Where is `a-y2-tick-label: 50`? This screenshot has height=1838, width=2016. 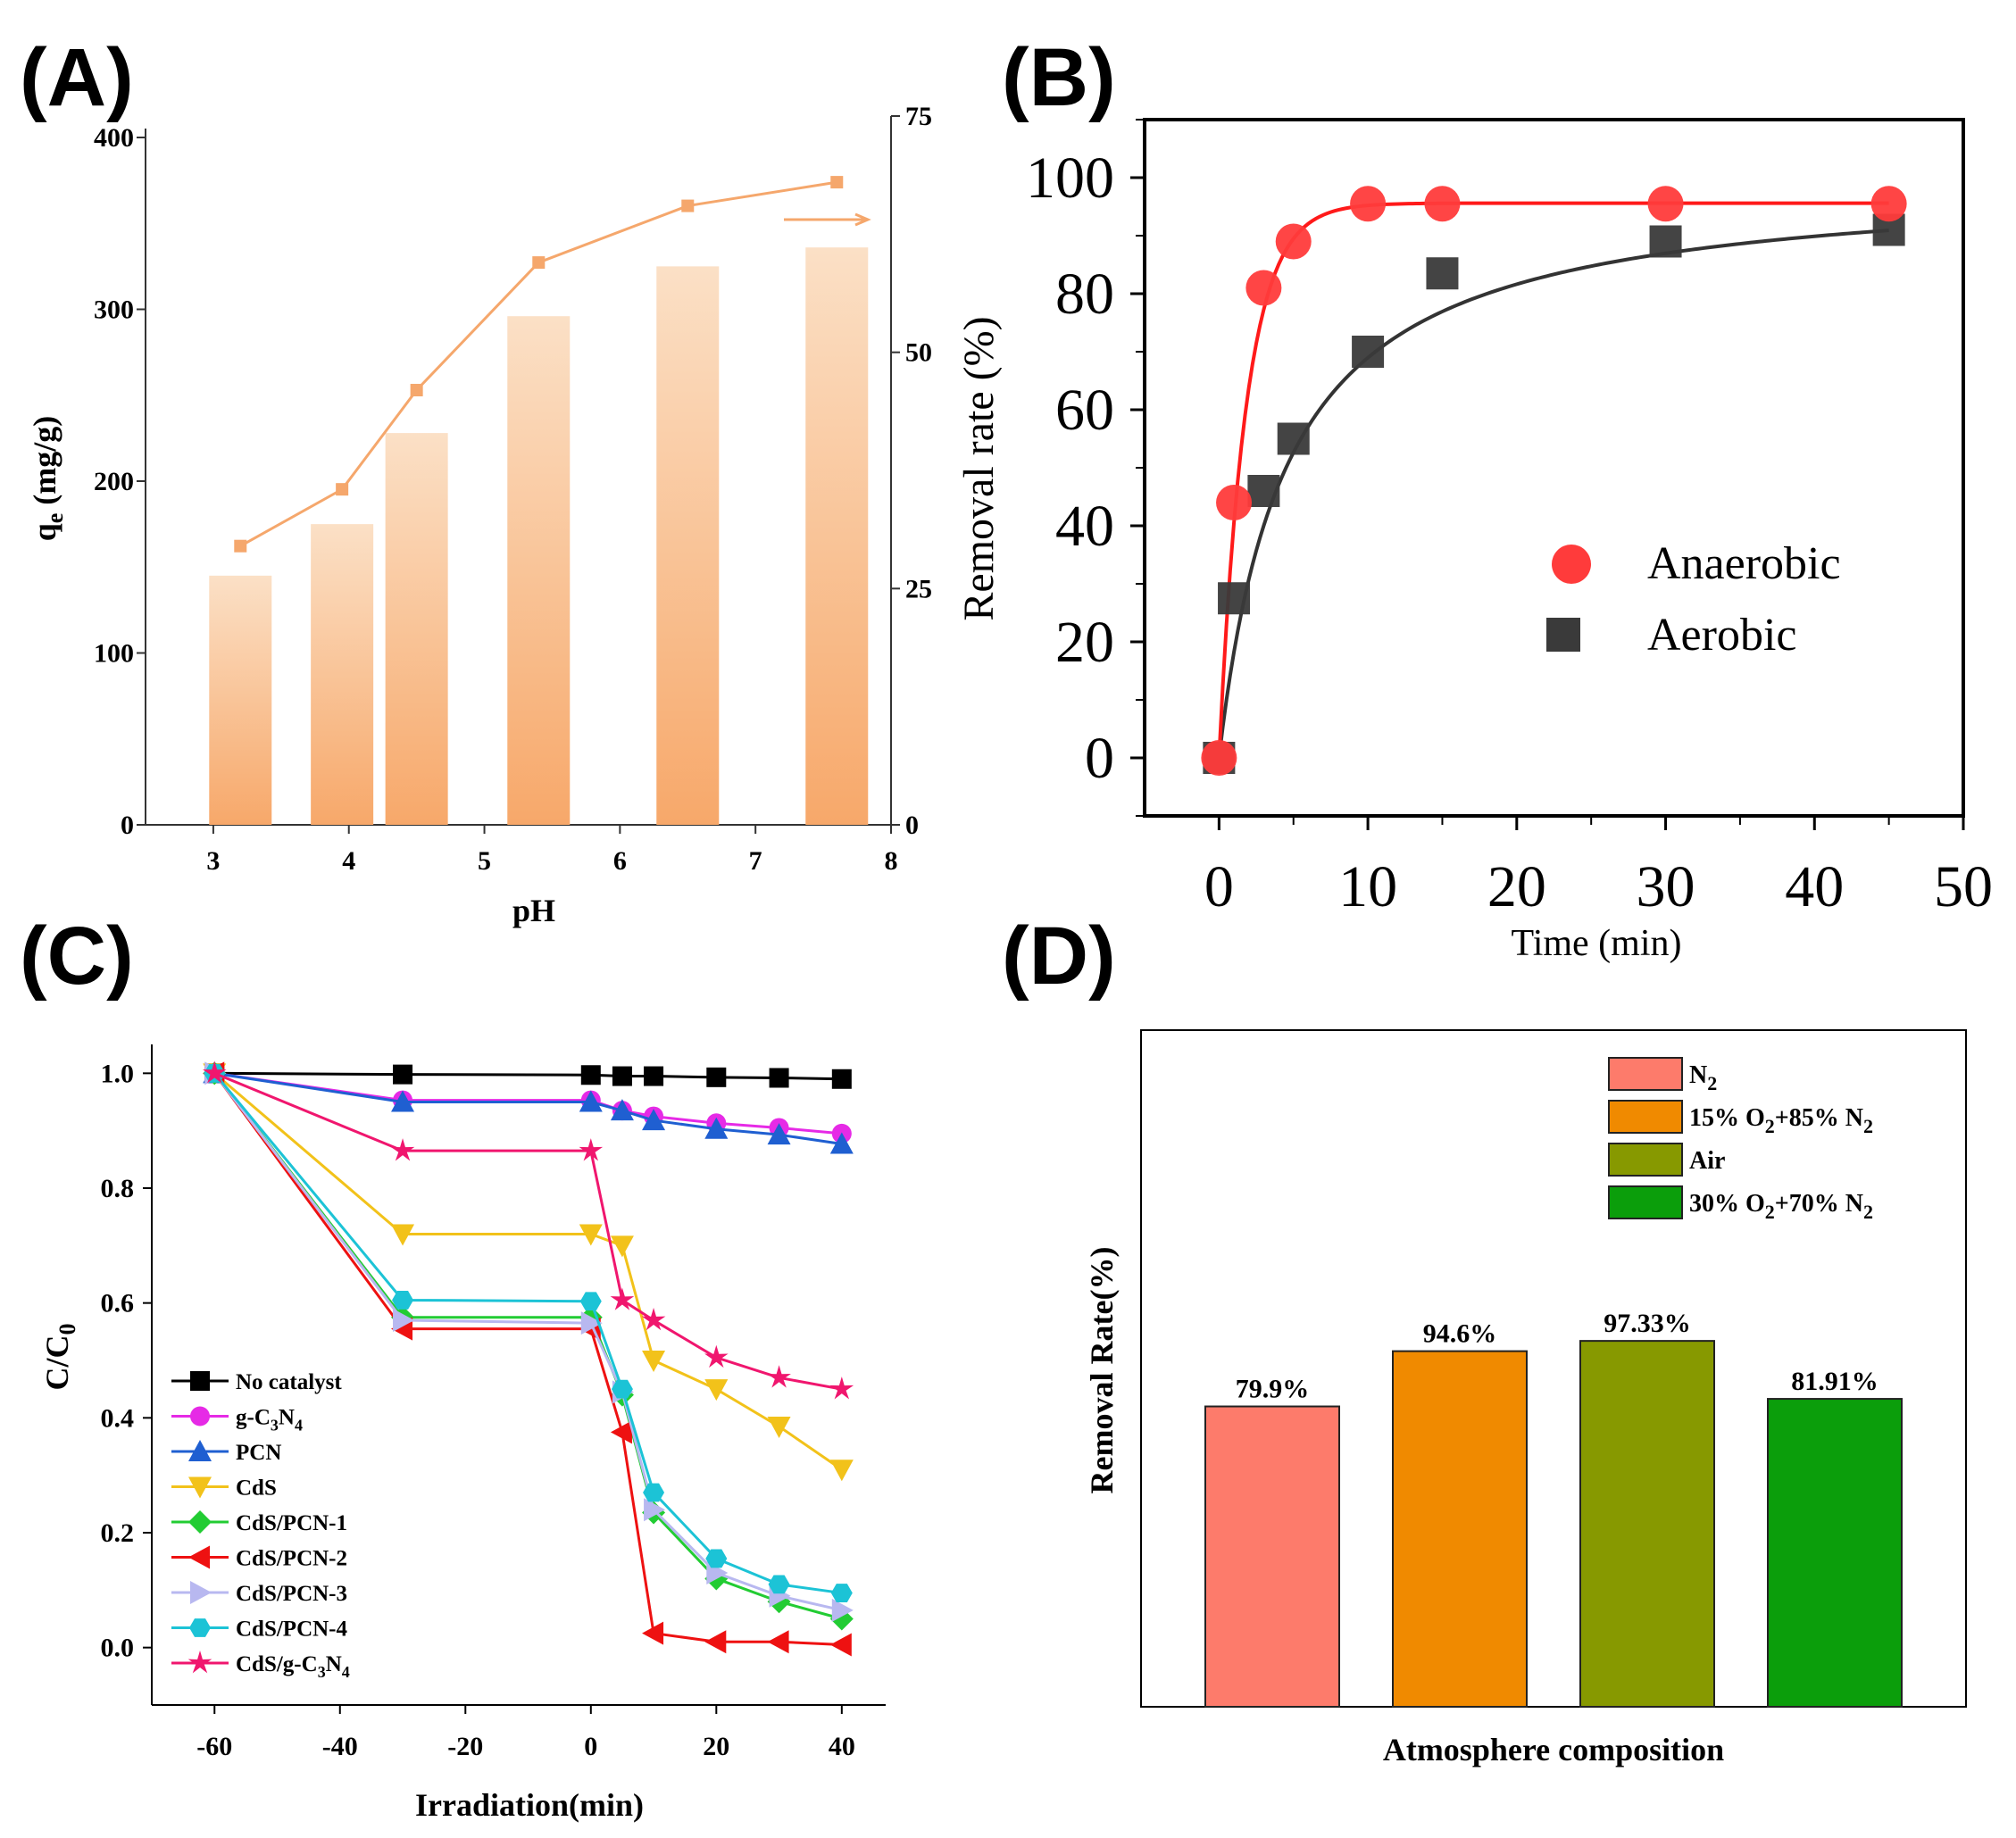 a-y2-tick-label: 50 is located at coordinates (918, 353).